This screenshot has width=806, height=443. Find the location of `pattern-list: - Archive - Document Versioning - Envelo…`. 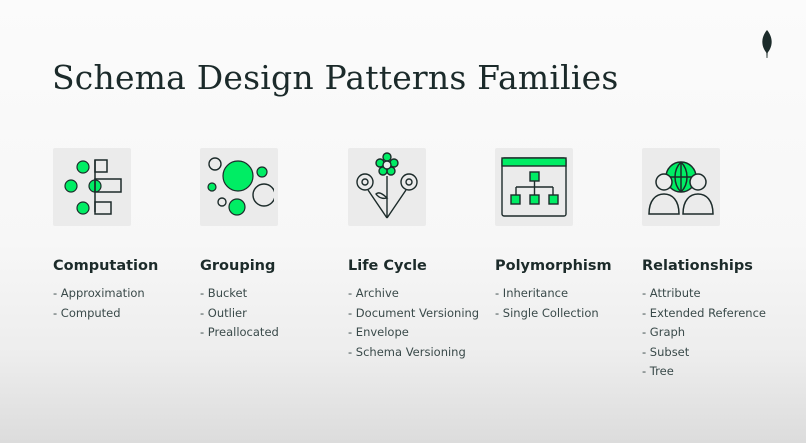

pattern-list: - Archive - Document Versioning - Envelo… is located at coordinates (423, 323).